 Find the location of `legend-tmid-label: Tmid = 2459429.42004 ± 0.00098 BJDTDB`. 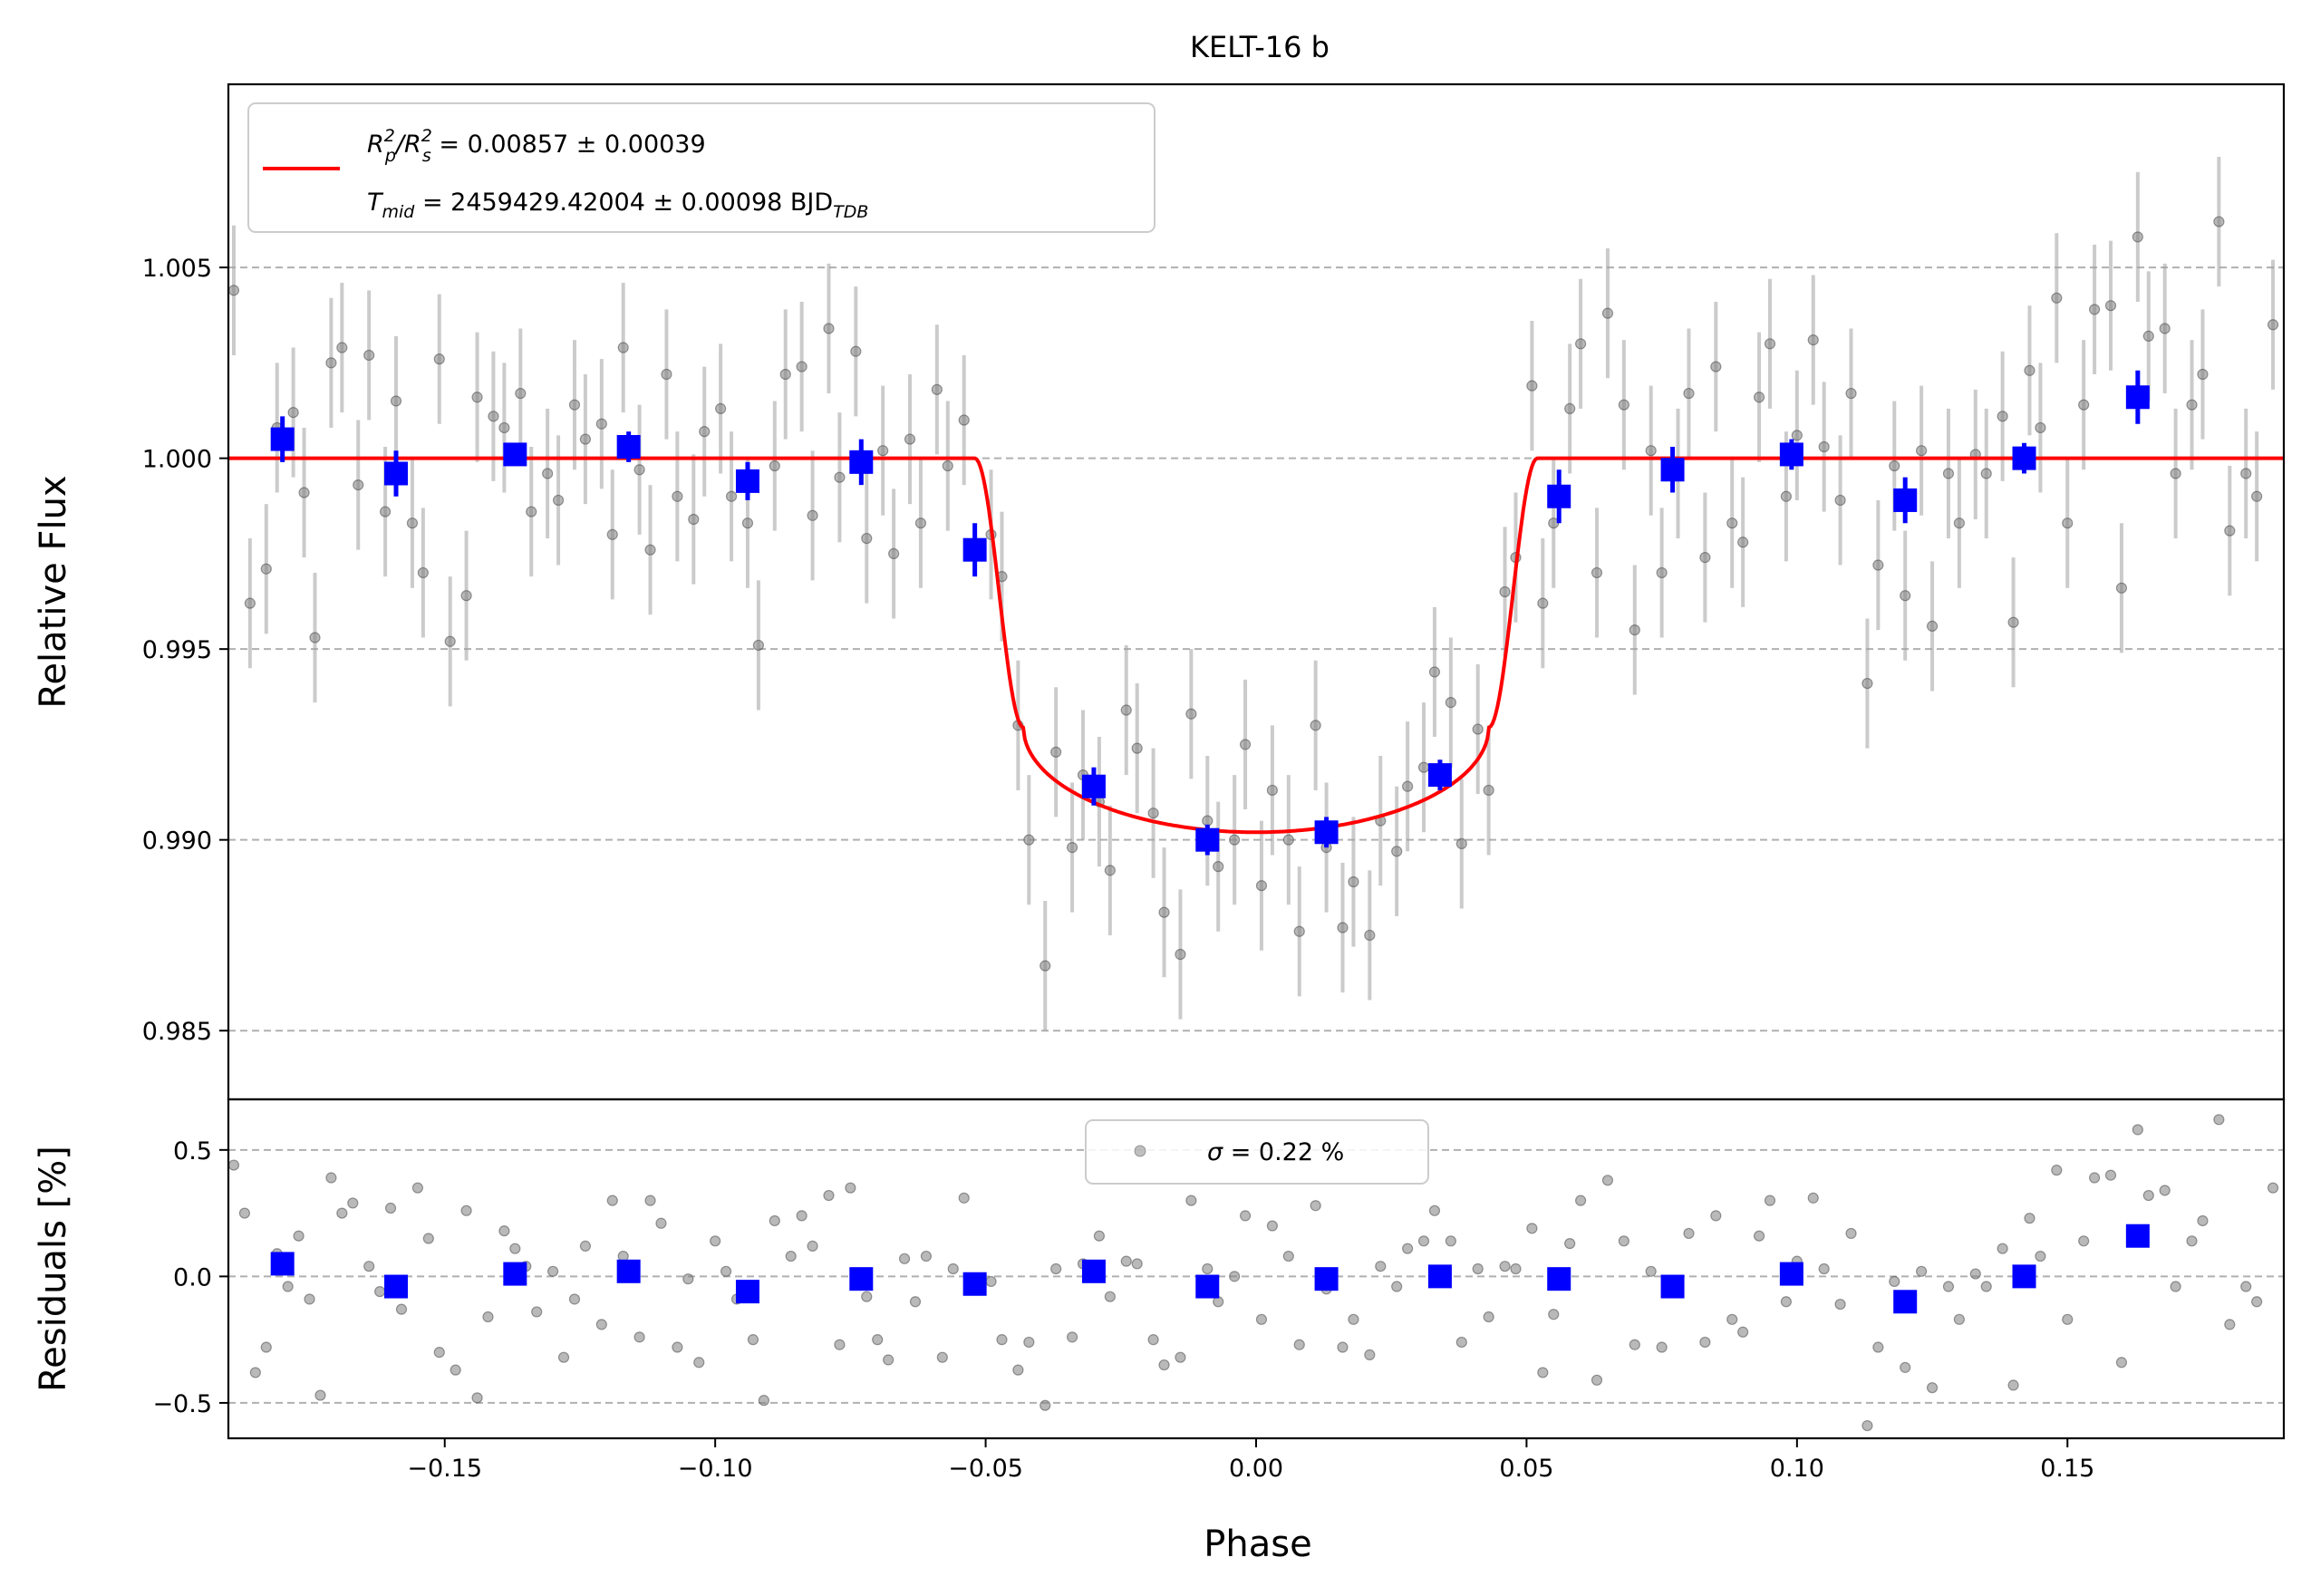

legend-tmid-label: Tmid = 2459429.42004 ± 0.00098 BJDTDB is located at coordinates (618, 205).